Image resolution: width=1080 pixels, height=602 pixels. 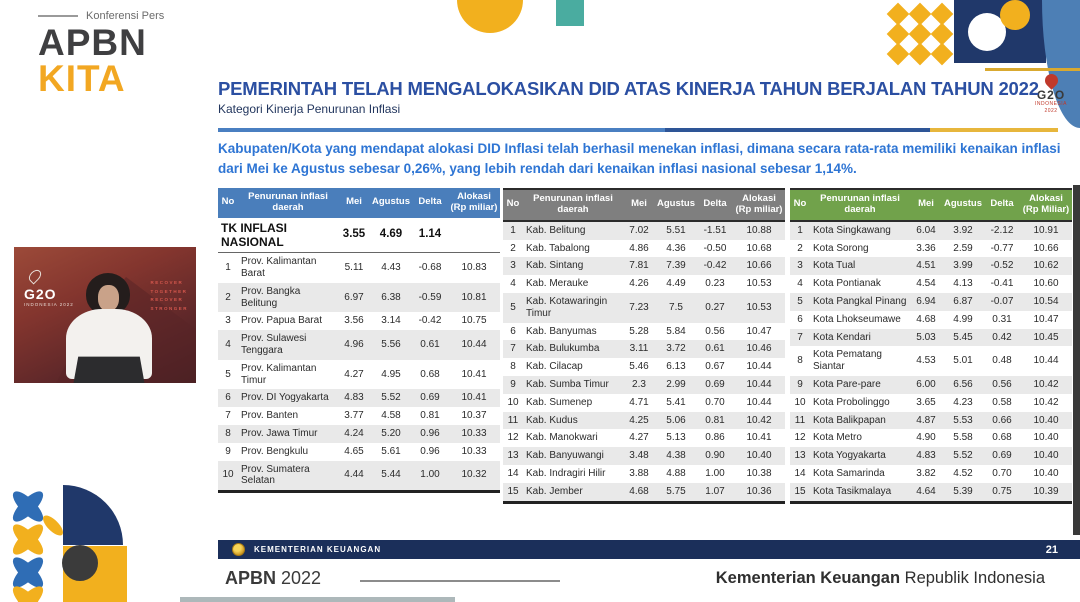 I want to click on table-cell: Kab. Sumba Timur, so click(x=567, y=385).